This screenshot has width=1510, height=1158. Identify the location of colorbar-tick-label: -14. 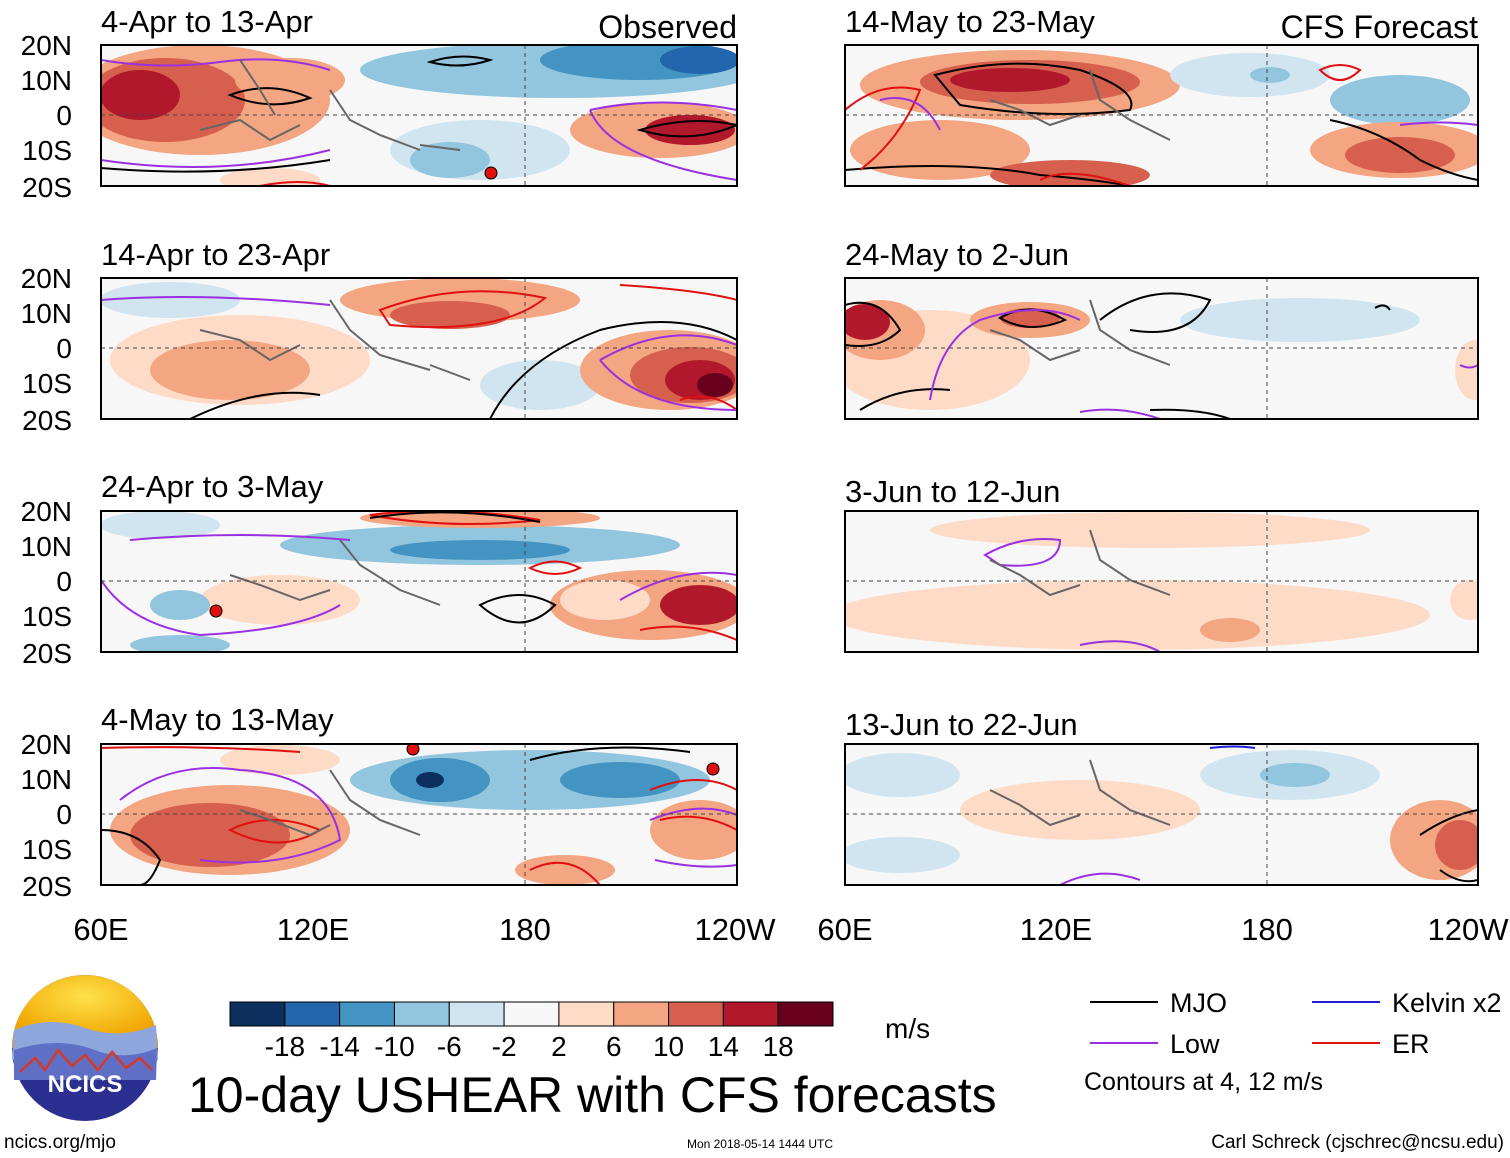
(339, 1046).